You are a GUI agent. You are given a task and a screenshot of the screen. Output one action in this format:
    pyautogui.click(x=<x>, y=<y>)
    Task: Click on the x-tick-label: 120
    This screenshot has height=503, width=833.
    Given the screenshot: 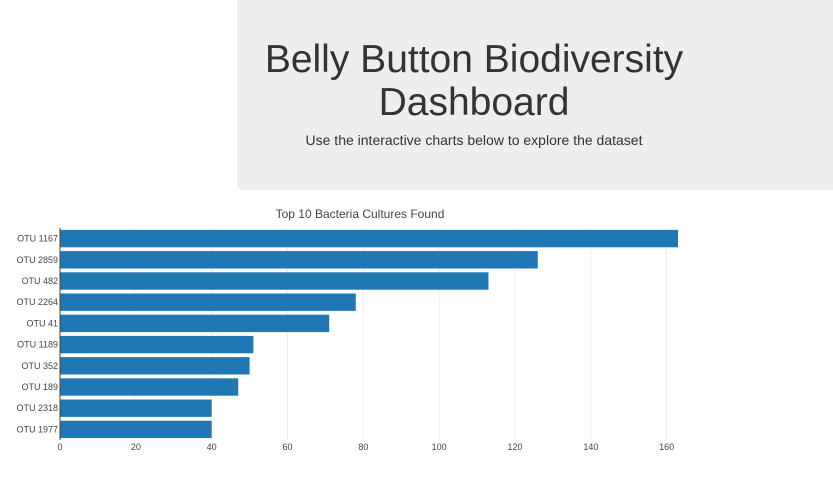 What is the action you would take?
    pyautogui.click(x=514, y=447)
    